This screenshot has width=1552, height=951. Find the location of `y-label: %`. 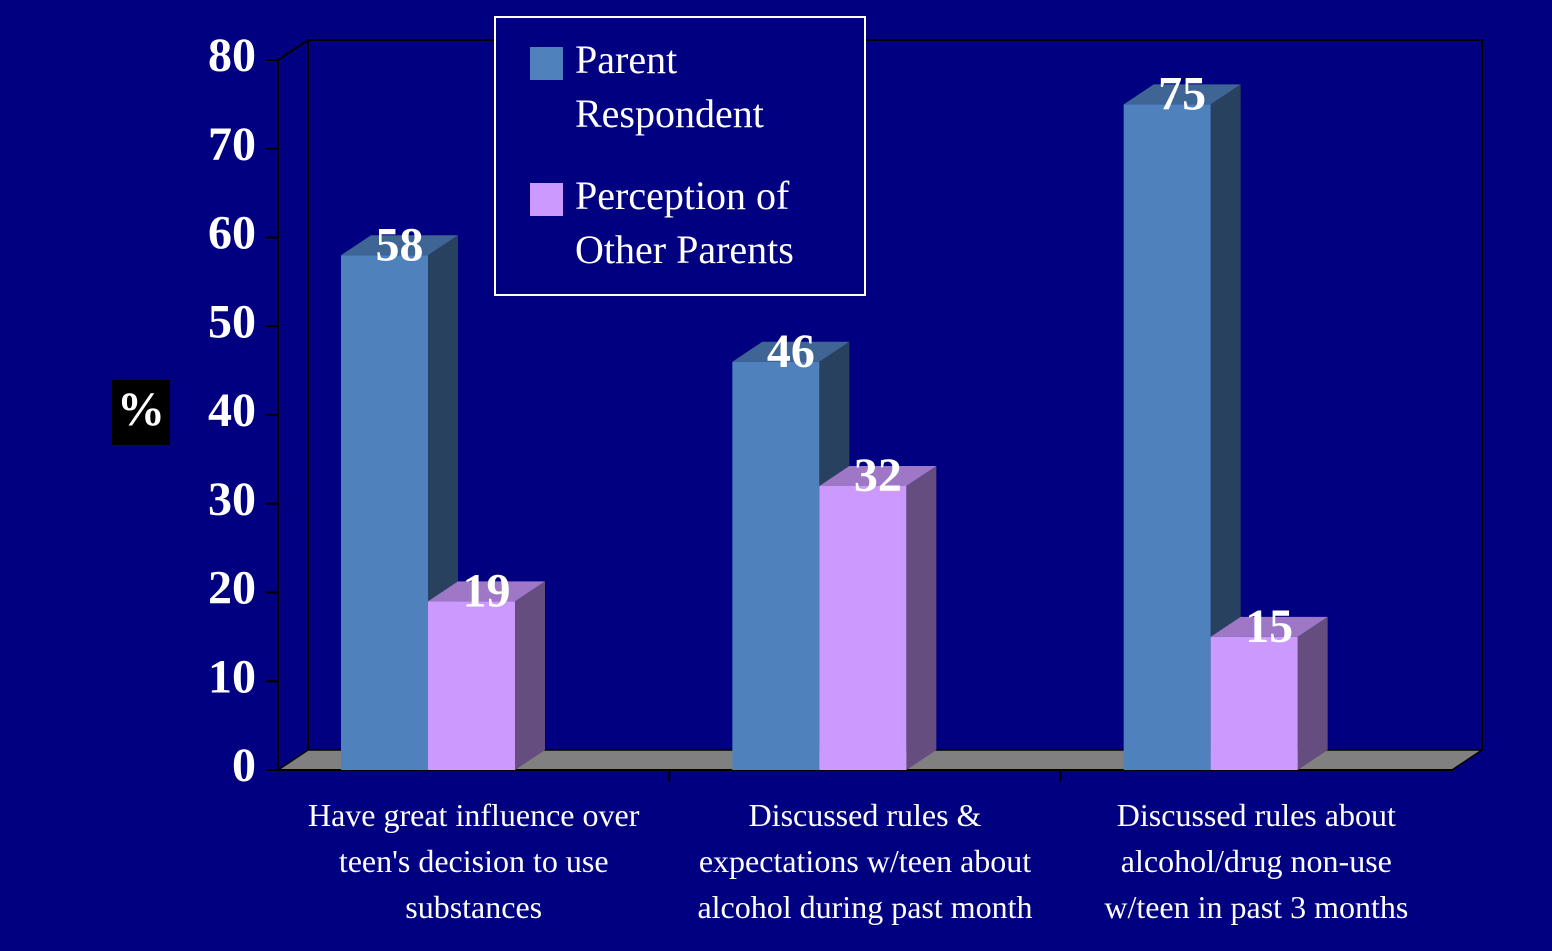

y-label: % is located at coordinates (141, 409).